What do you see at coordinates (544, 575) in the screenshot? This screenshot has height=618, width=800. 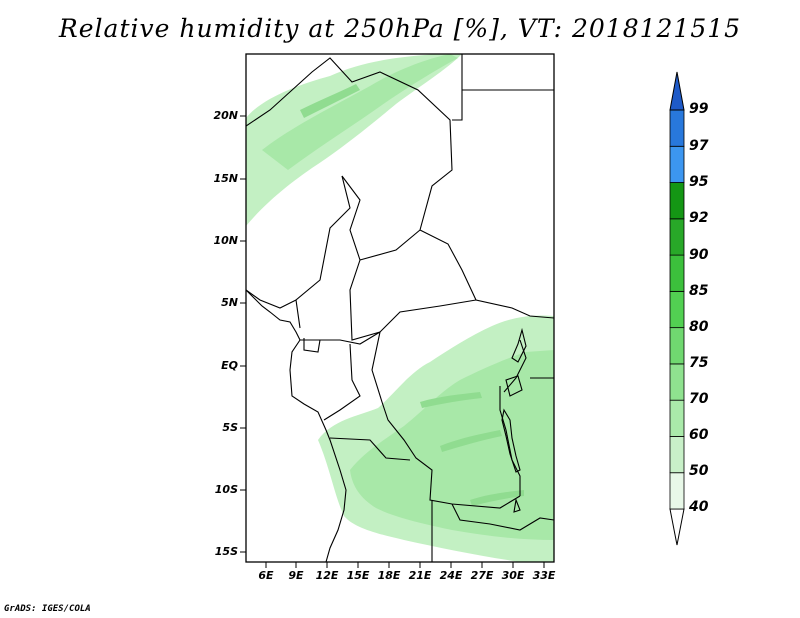 I see `x-tick-label: 33E` at bounding box center [544, 575].